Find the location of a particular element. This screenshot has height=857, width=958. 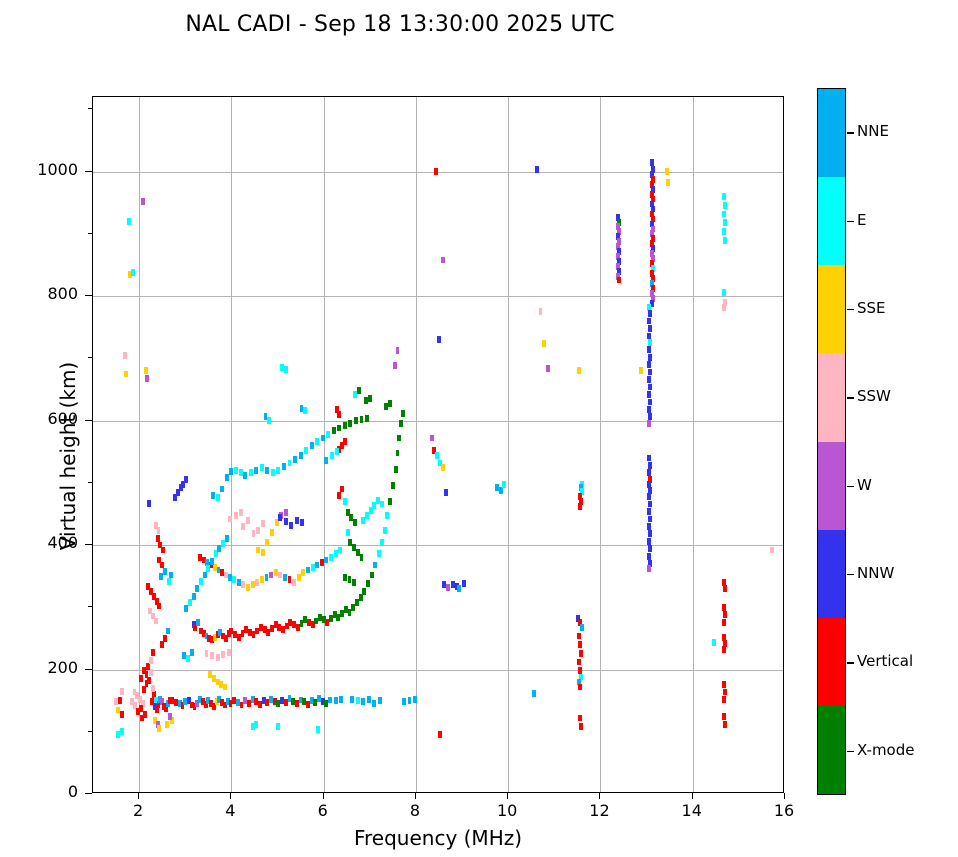

colorbar-segment-vertical is located at coordinates (831, 661).